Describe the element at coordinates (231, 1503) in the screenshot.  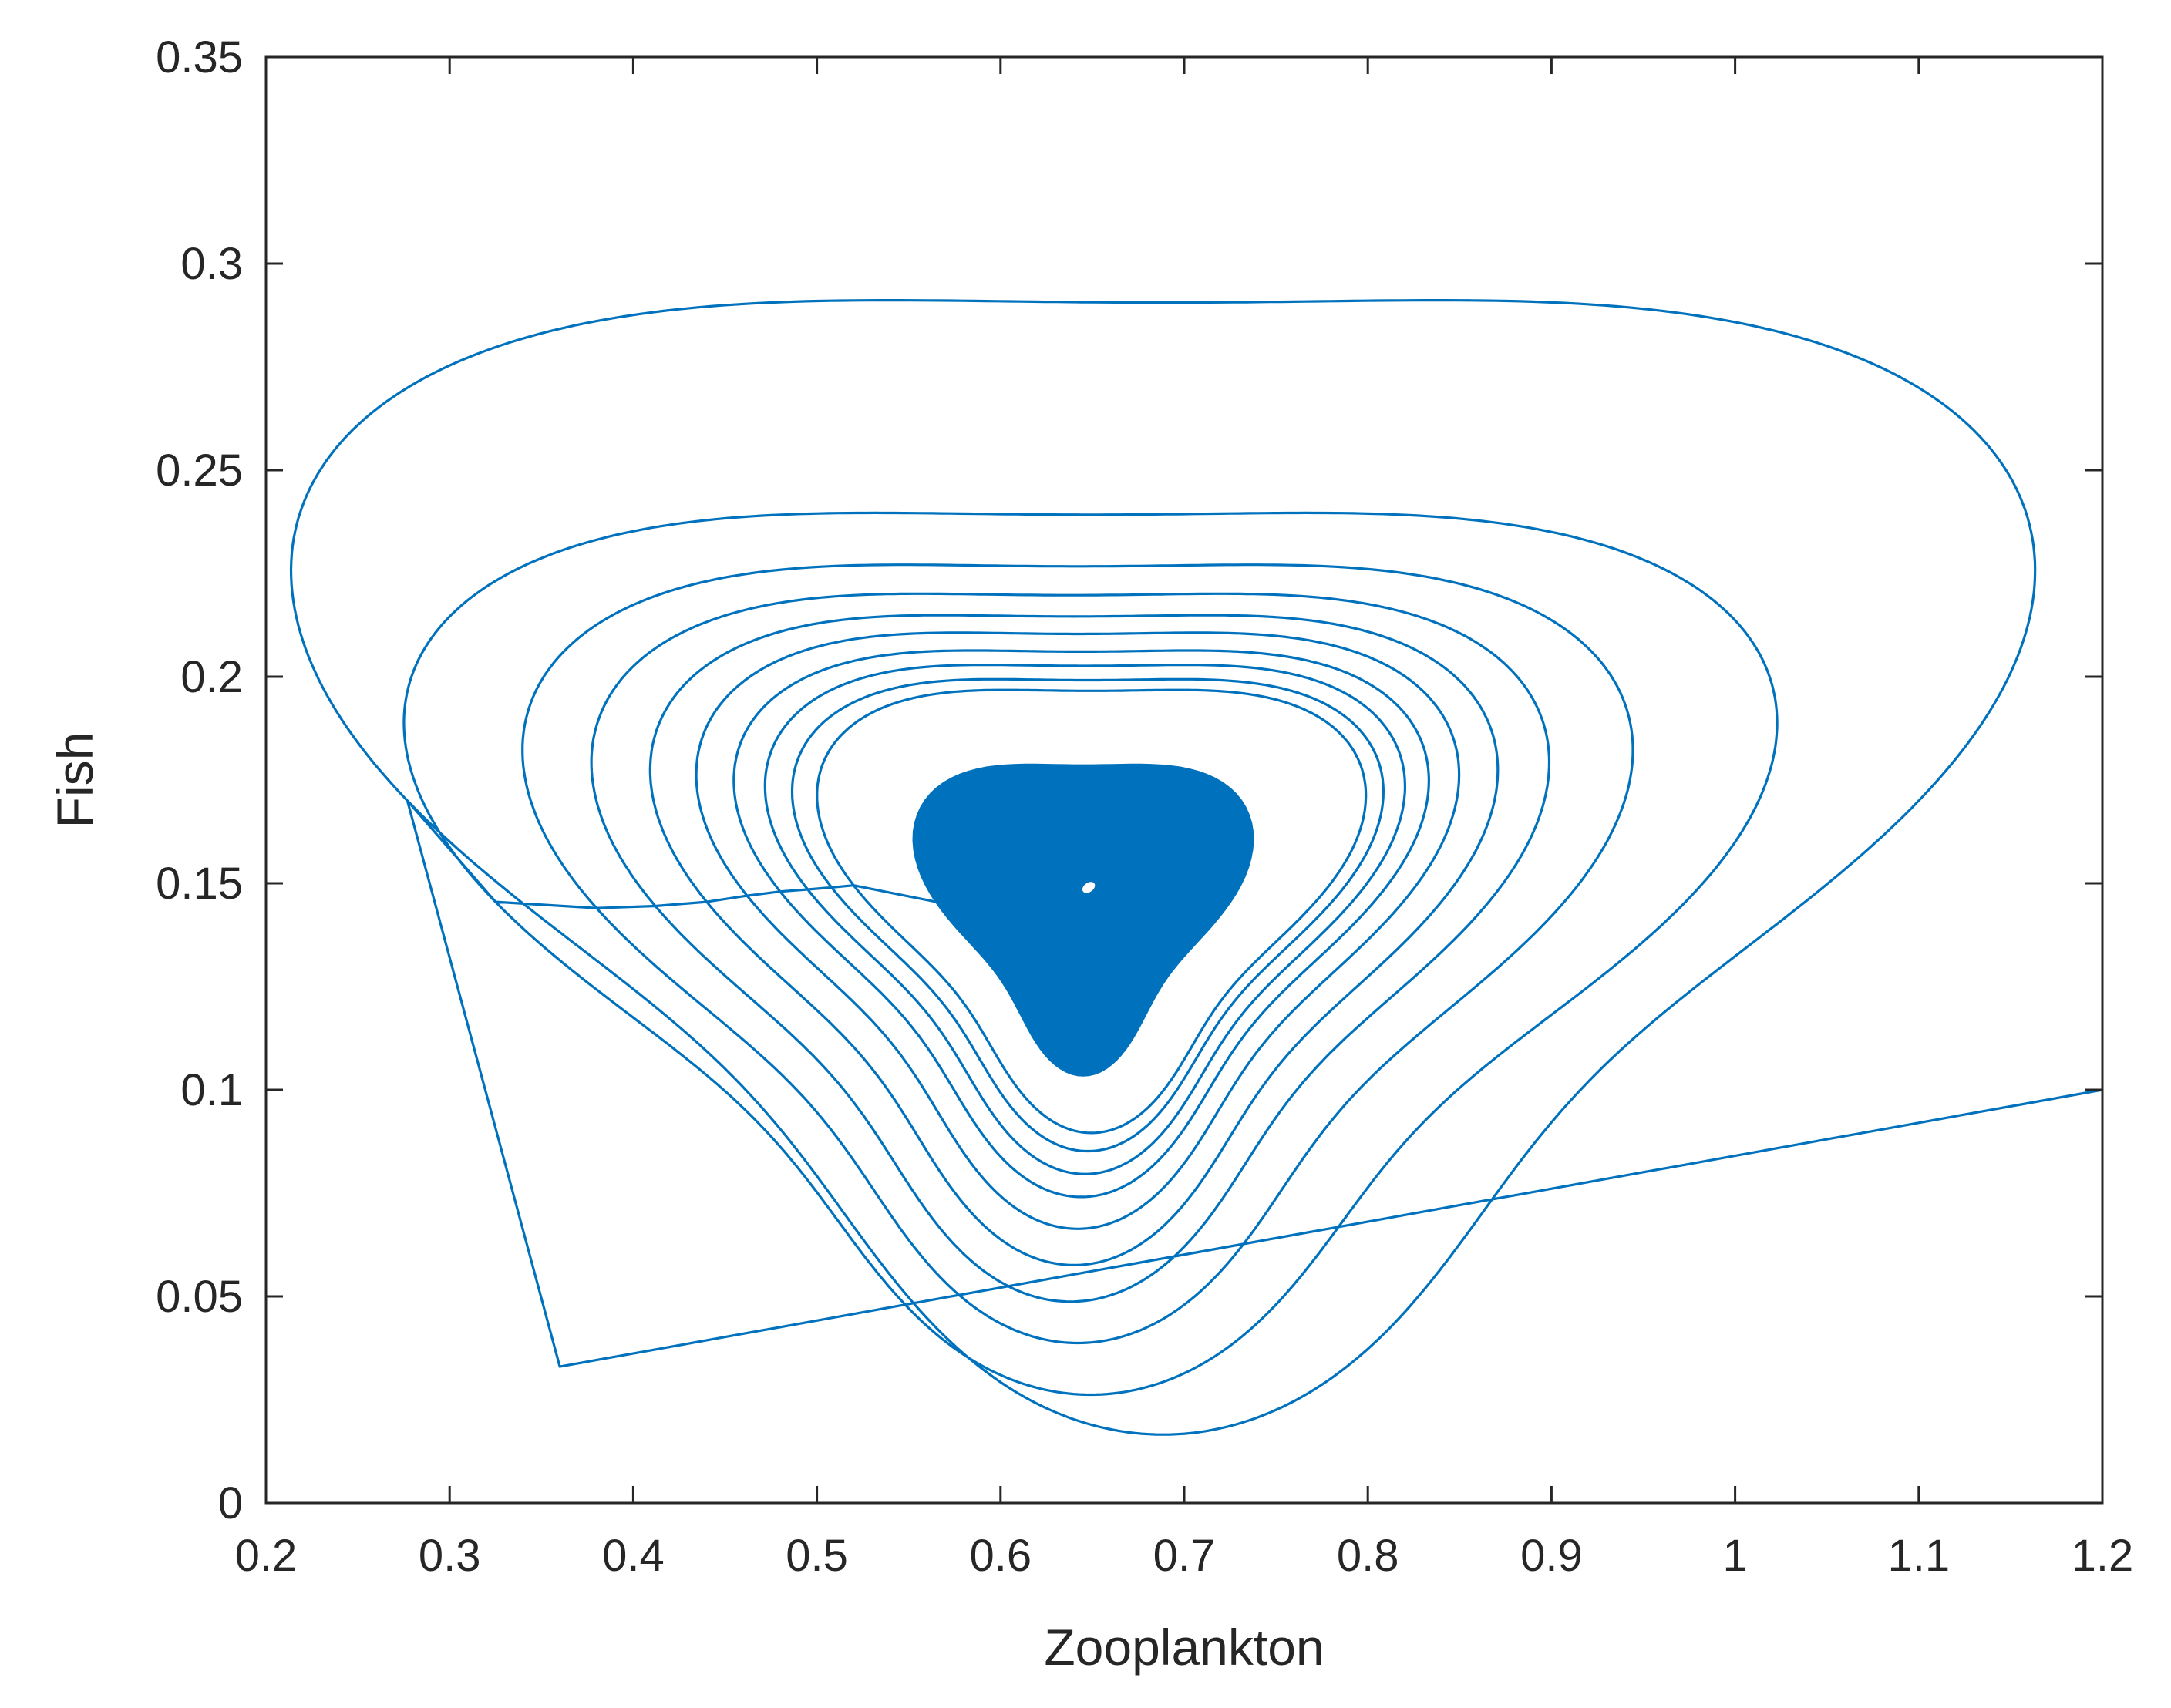
I see `y-tick-label: 0` at that location.